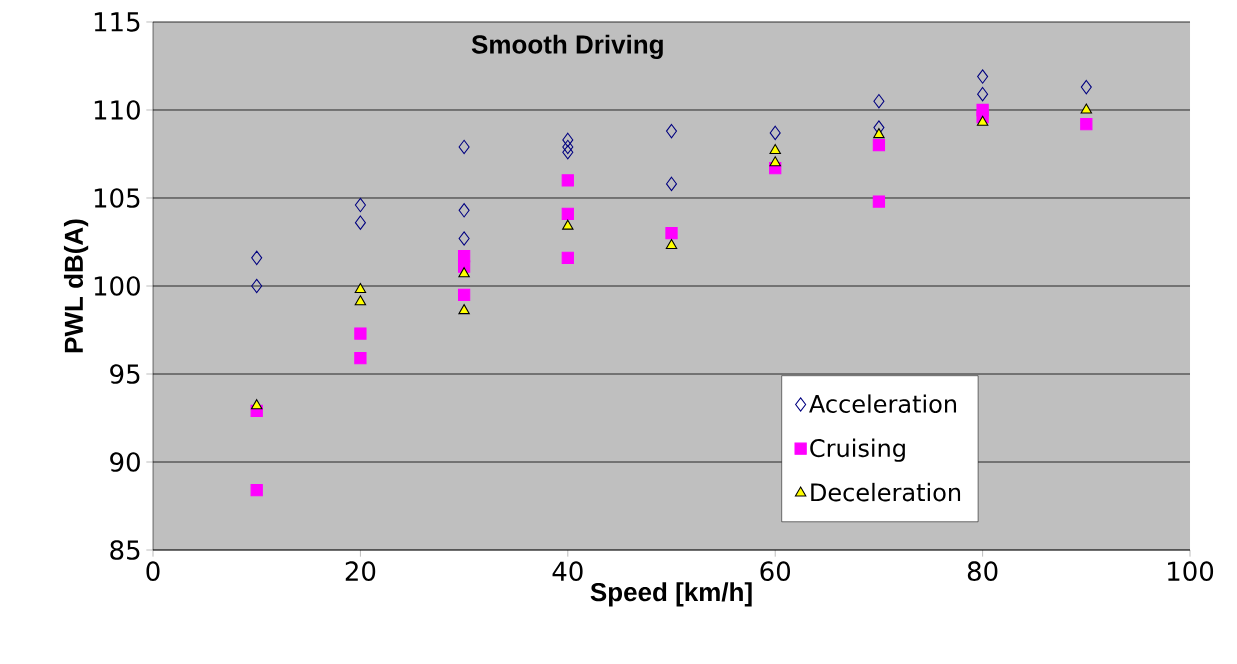 The width and height of the screenshot is (1237, 664). What do you see at coordinates (982, 571) in the screenshot?
I see `x-tick-label: 80` at bounding box center [982, 571].